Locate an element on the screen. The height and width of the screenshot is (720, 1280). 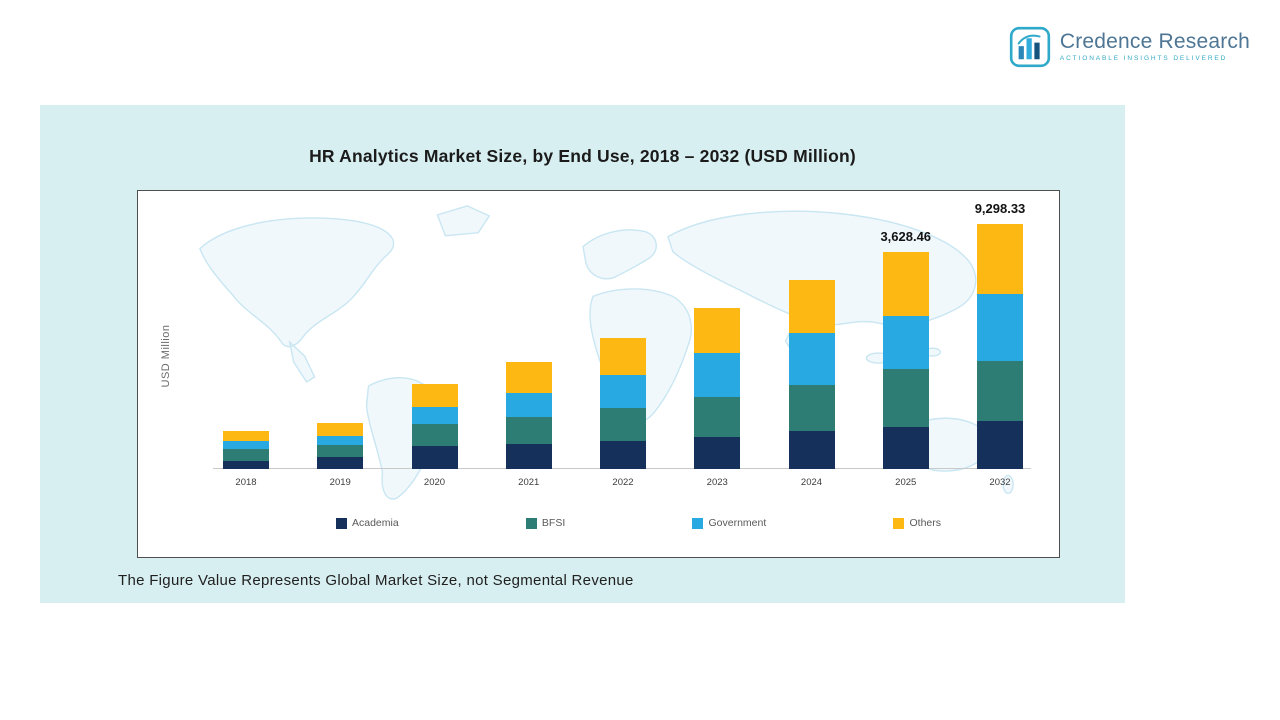
bar-group-2019: 2019 is located at coordinates (340, 455).